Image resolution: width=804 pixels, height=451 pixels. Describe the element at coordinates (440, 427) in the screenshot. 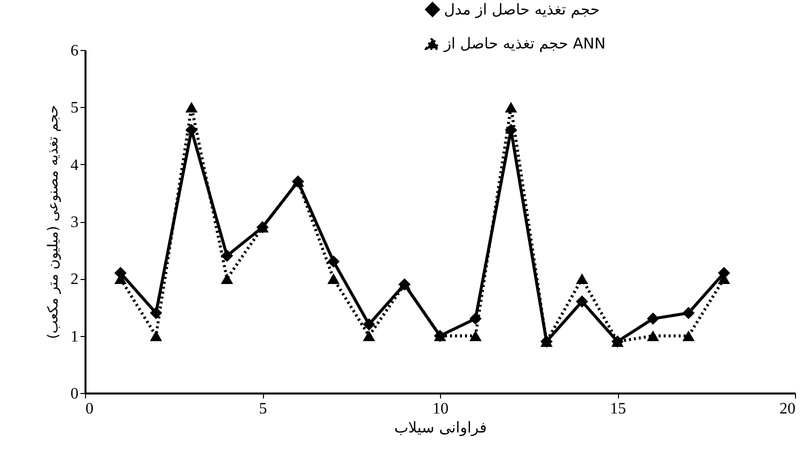

I see `x-axis-title: فراوانی سیلاب` at that location.